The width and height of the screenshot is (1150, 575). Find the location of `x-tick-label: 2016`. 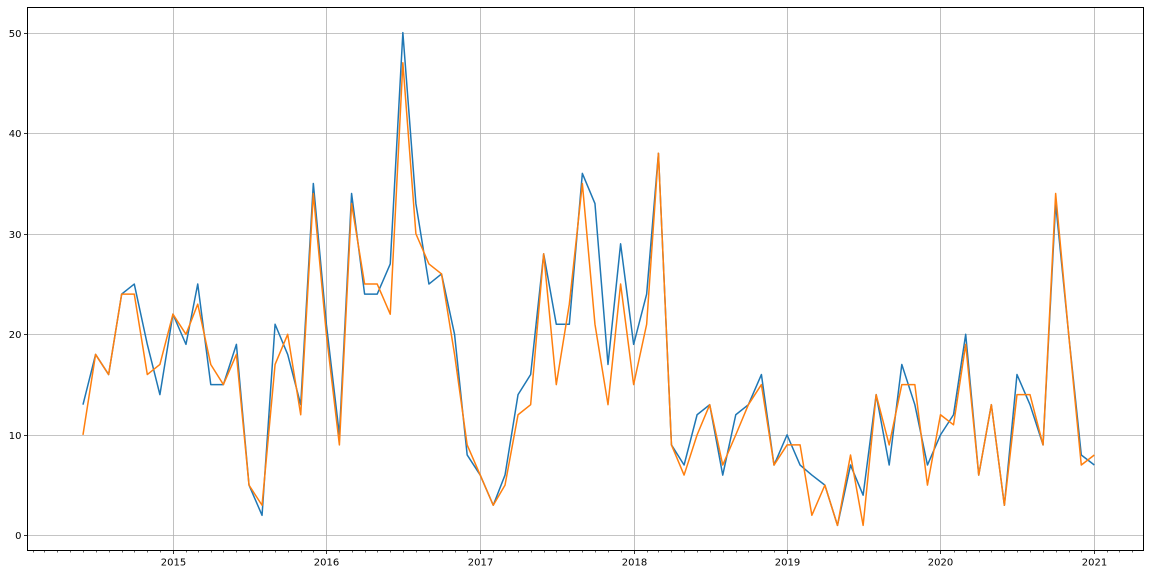

x-tick-label: 2016 is located at coordinates (326, 563).